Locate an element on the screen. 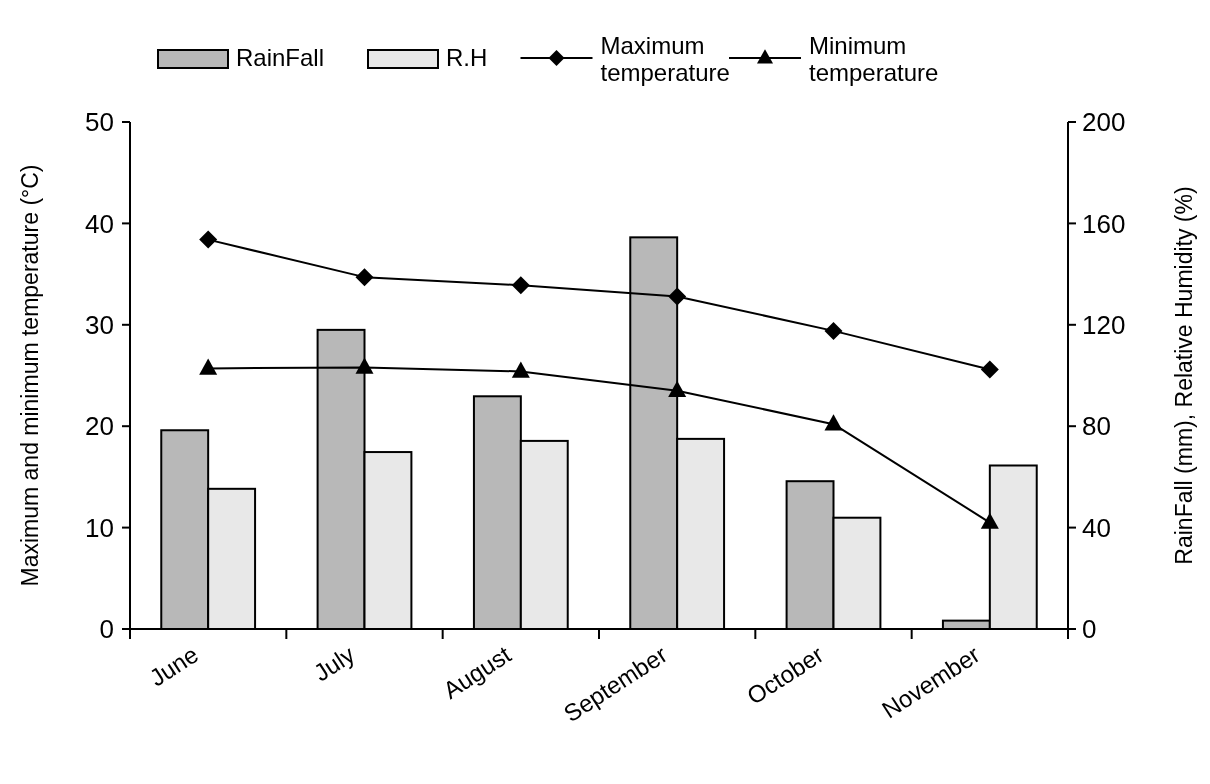 Image resolution: width=1210 pixels, height=784 pixels. x-tick-label: June is located at coordinates (173, 666).